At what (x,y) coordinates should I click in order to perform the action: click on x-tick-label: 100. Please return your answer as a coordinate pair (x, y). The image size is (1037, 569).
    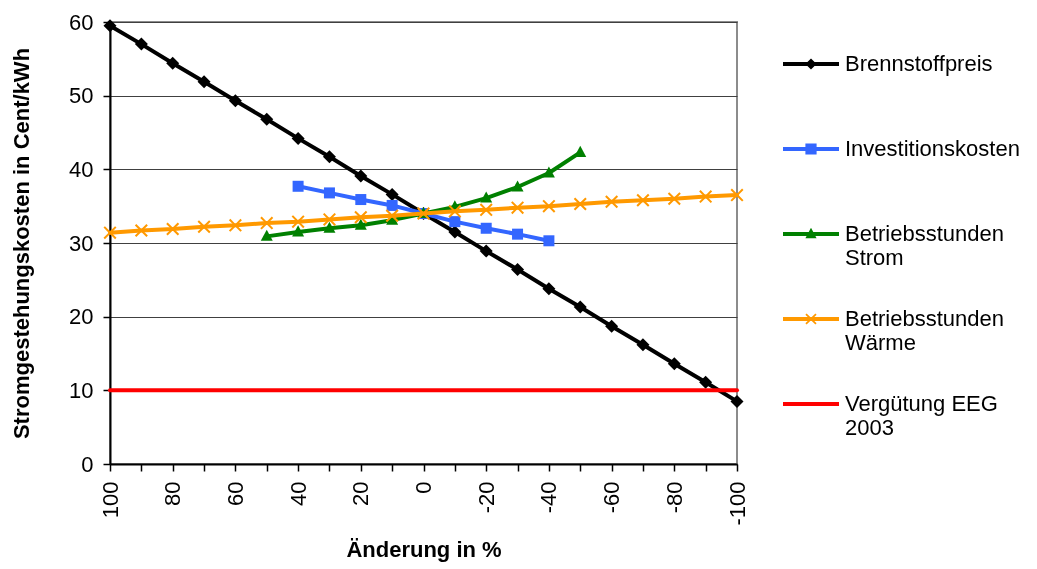
    Looking at the image, I should click on (110, 500).